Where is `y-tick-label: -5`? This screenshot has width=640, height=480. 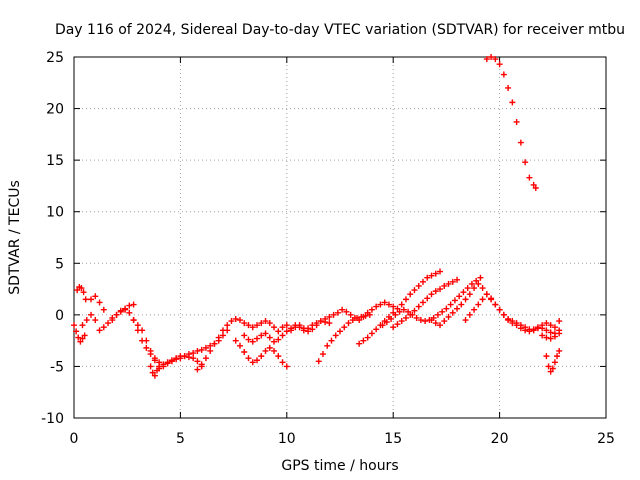
y-tick-label: -5 is located at coordinates (57, 367).